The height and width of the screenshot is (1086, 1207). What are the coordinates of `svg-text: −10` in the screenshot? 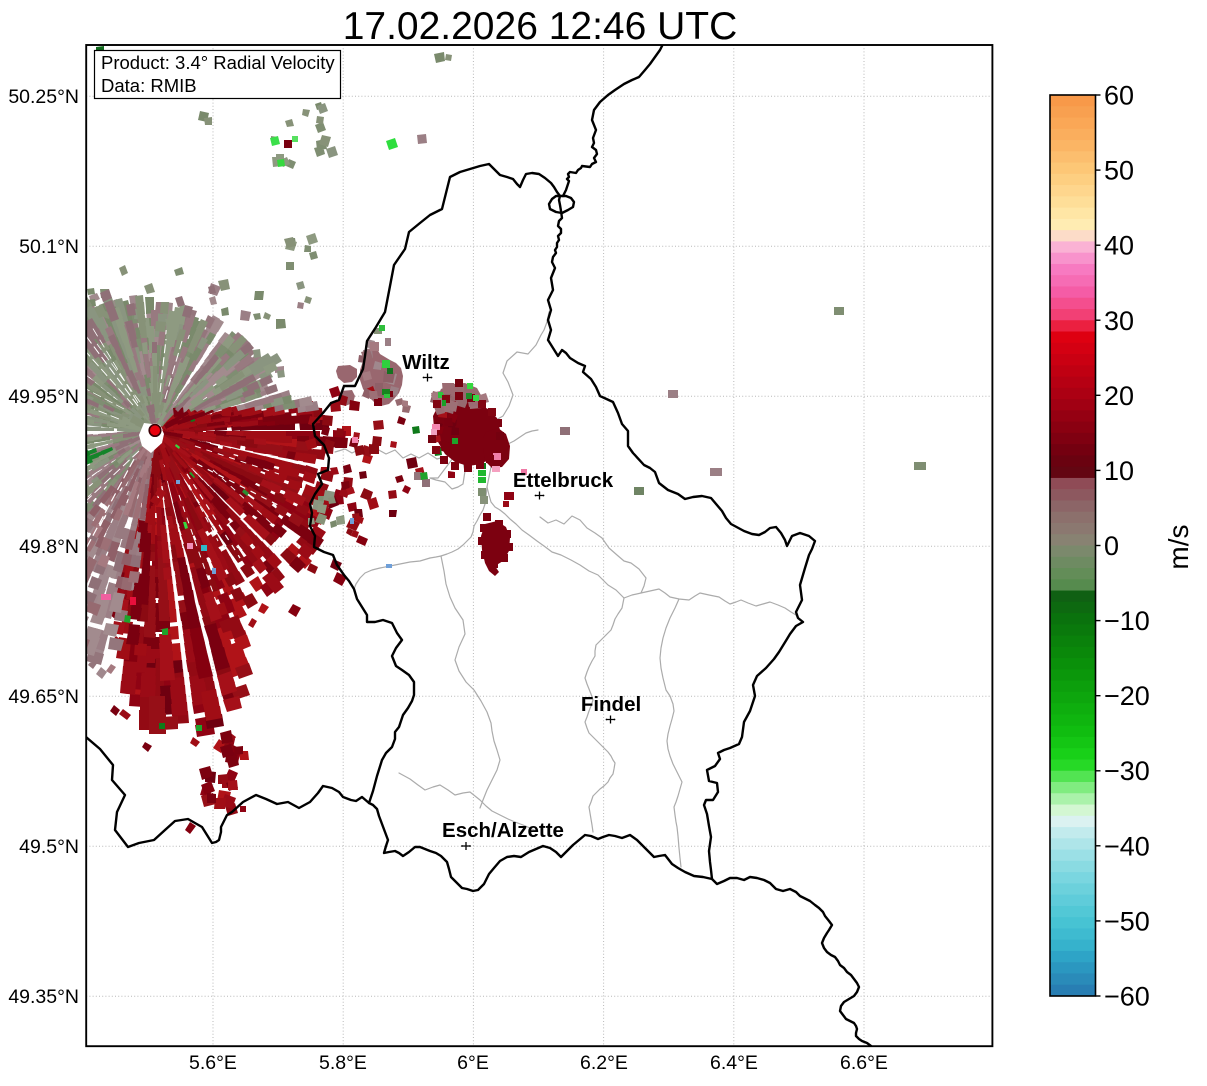 It's located at (1127, 621).